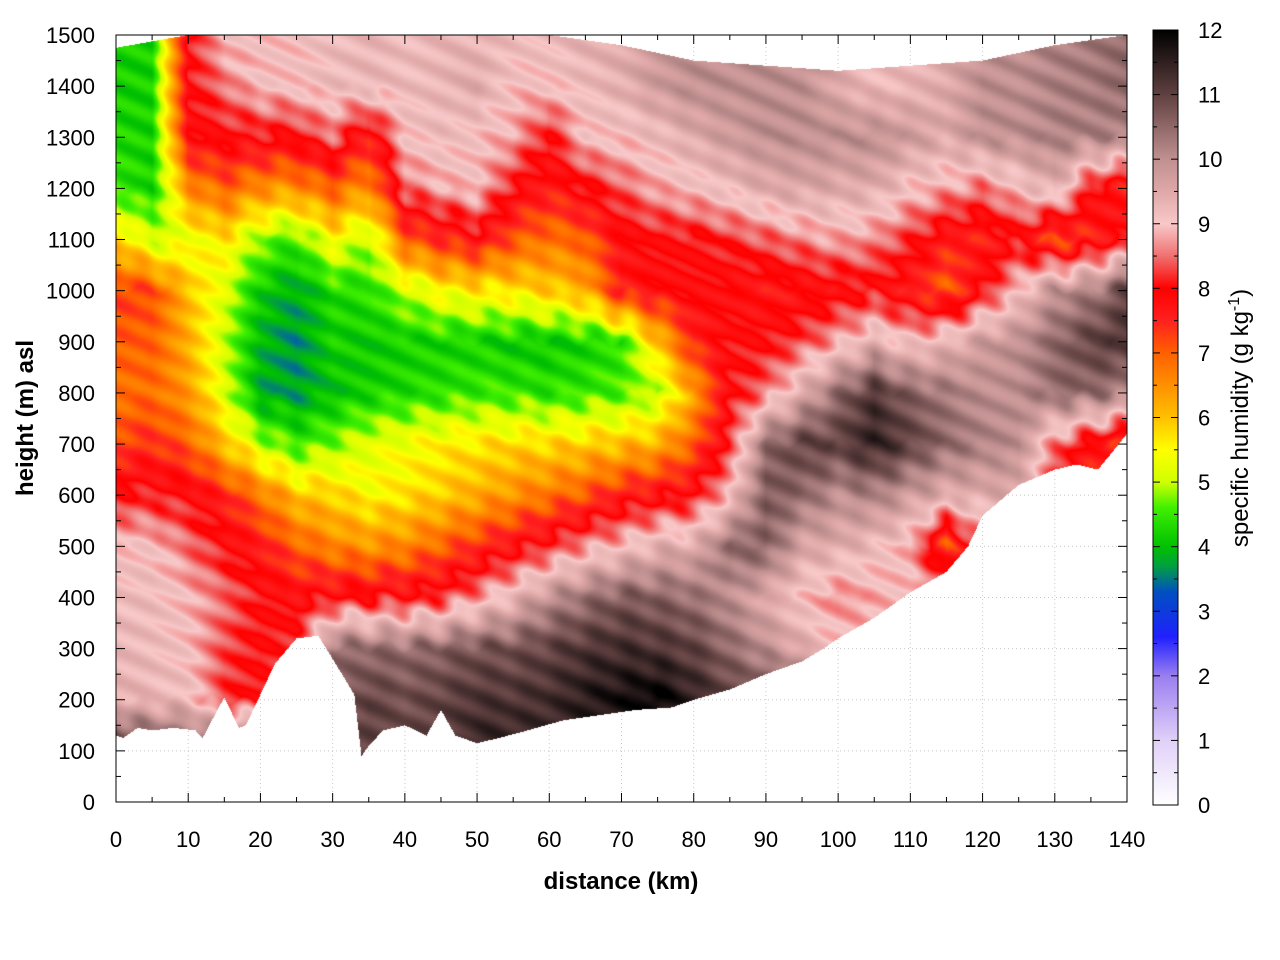  What do you see at coordinates (1204, 611) in the screenshot?
I see `colorbar-tick-label: 3` at bounding box center [1204, 611].